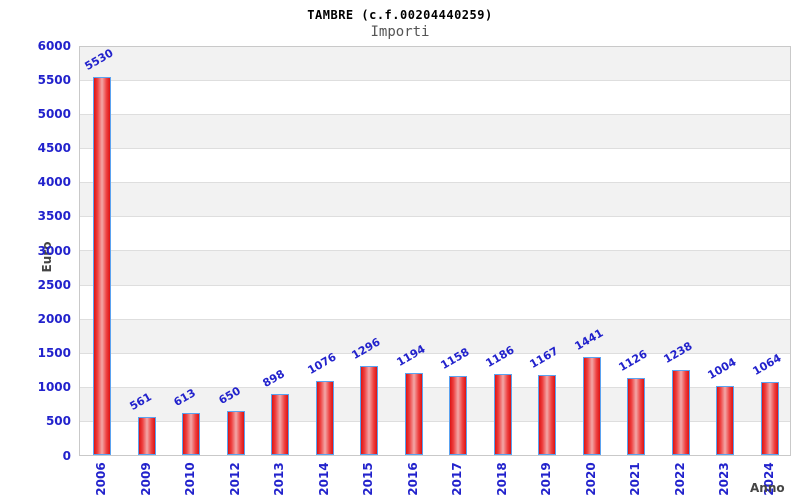 The height and width of the screenshot is (500, 800). I want to click on x-tick-label: 2022, so click(679, 479).